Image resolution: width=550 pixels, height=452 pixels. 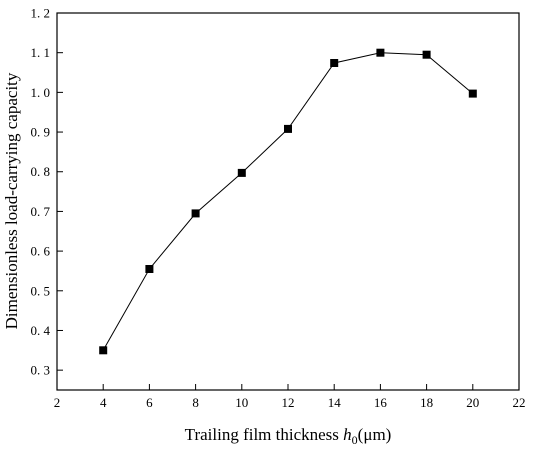 What do you see at coordinates (195, 402) in the screenshot?
I see `x-tick-label: 8` at bounding box center [195, 402].